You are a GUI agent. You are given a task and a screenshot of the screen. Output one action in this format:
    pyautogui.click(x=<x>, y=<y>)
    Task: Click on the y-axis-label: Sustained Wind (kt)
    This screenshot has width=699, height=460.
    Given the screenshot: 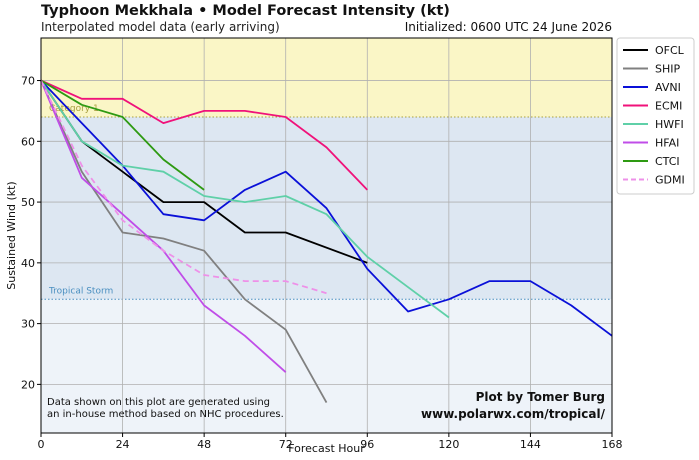 What is the action you would take?
    pyautogui.click(x=11, y=235)
    